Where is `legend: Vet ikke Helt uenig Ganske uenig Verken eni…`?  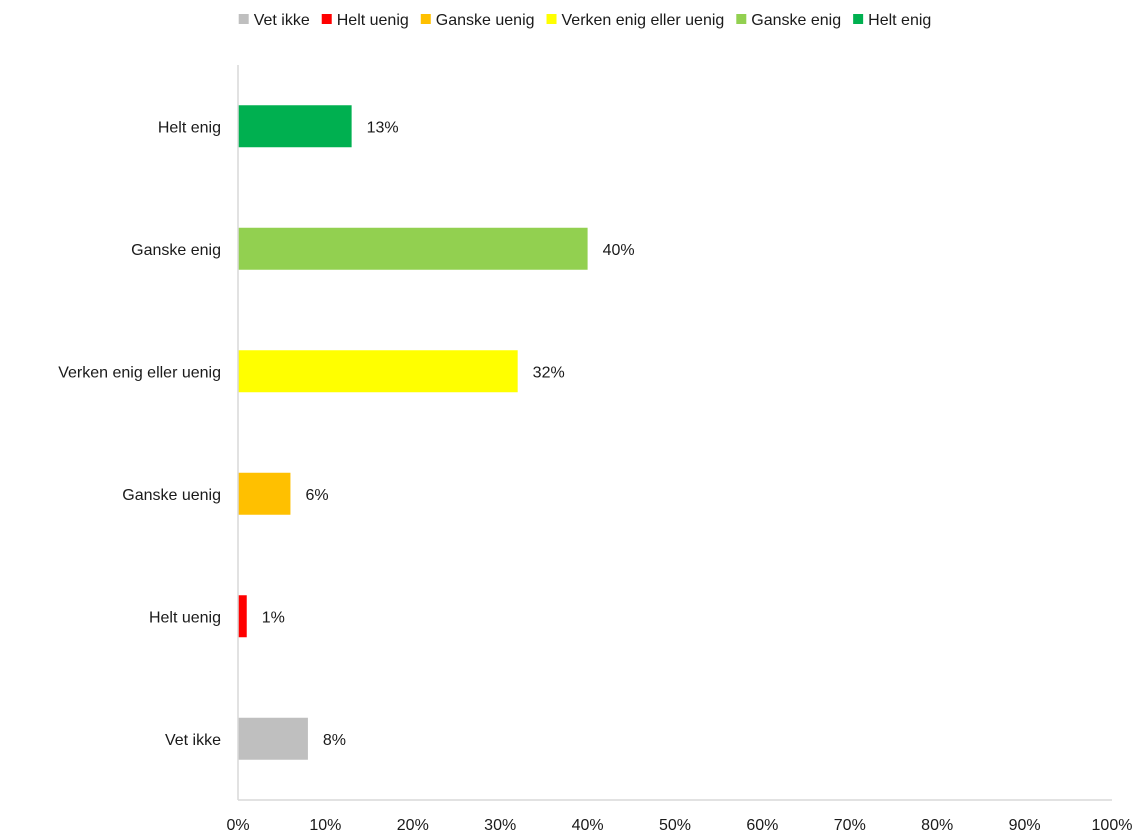
legend: Vet ikke Helt uenig Ganske uenig Verken eni… is located at coordinates (584, 20).